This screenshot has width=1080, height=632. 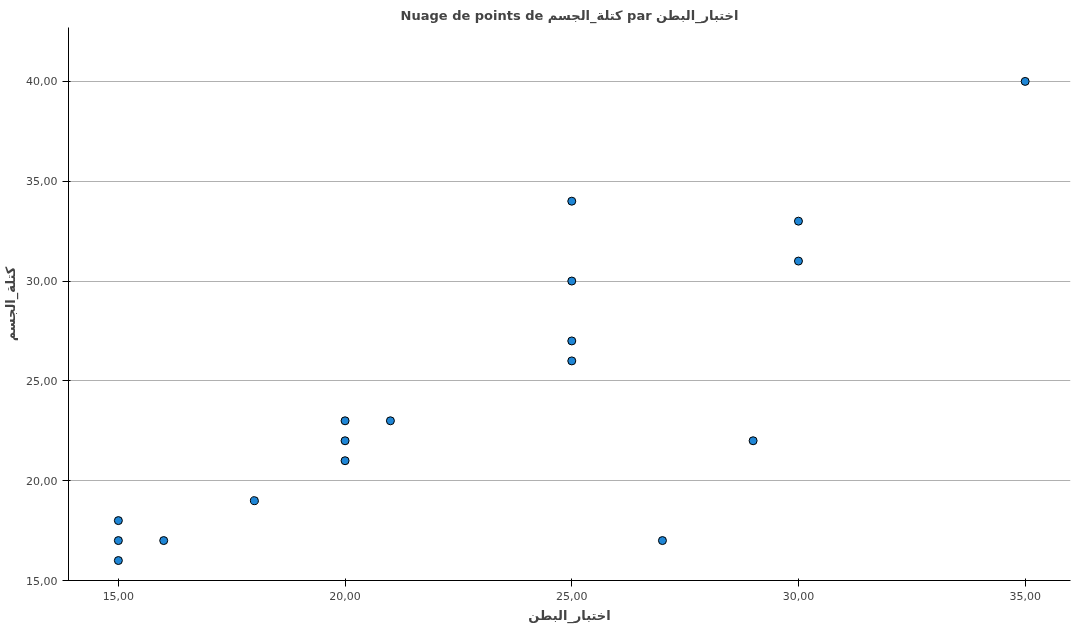 I want to click on x-axis-title: اختبار_البطن, so click(x=569, y=615).